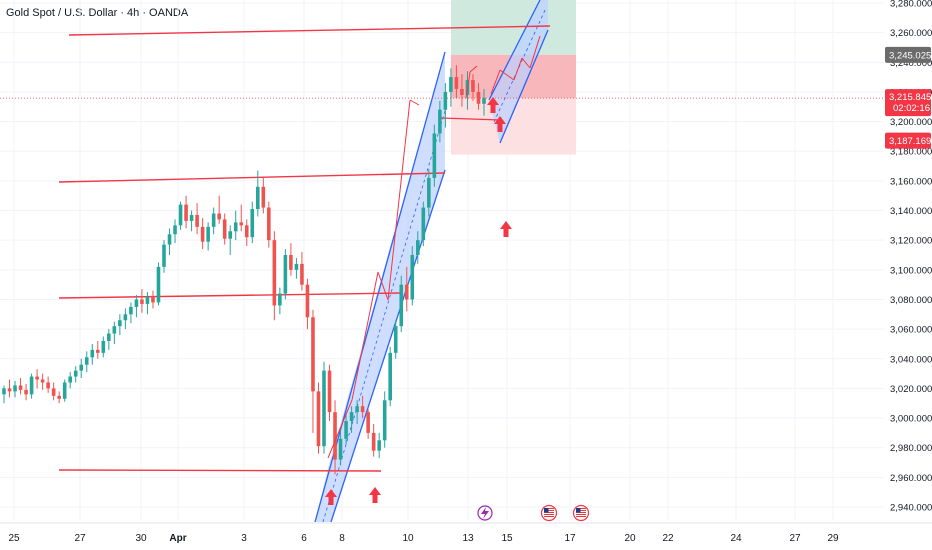 The width and height of the screenshot is (932, 550). I want to click on y-tick-label: 2,960.000, so click(911, 478).